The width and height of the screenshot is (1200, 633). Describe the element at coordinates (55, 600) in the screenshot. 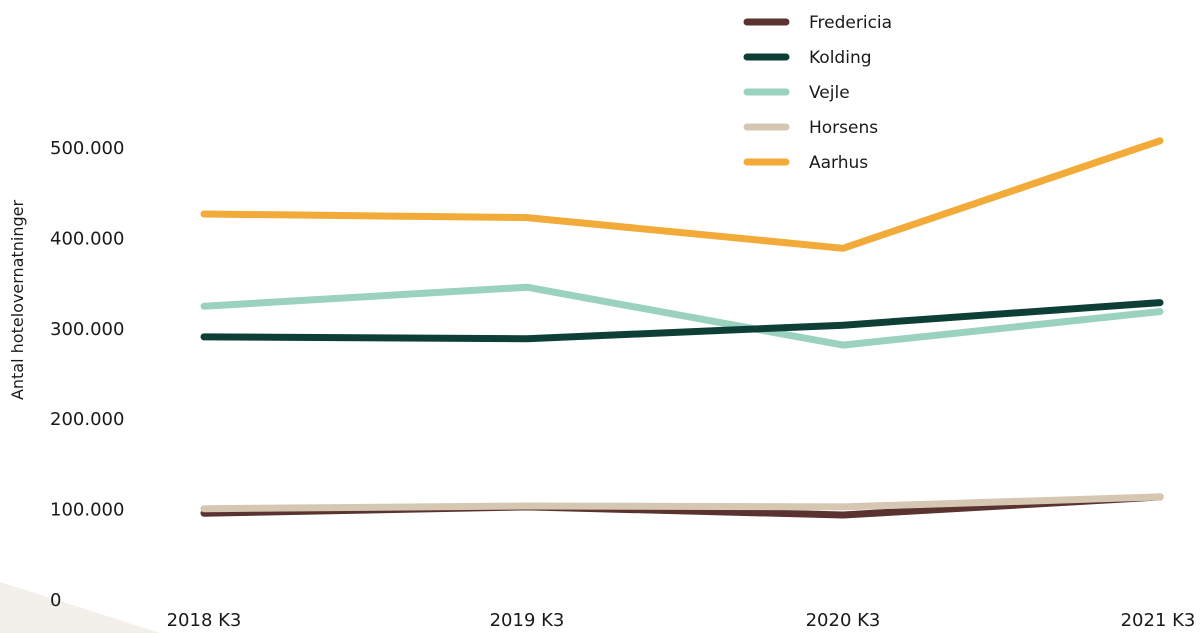

I see `y-tick-label: 0` at that location.